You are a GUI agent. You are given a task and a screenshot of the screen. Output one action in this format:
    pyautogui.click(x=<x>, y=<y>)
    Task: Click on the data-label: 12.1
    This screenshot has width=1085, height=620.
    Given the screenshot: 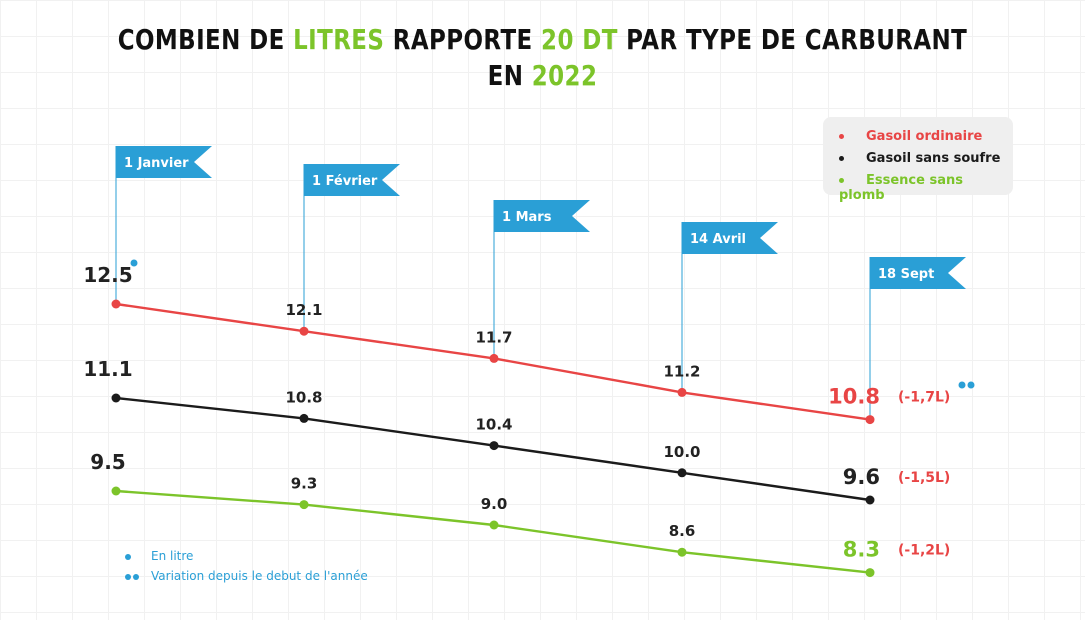 What is the action you would take?
    pyautogui.click(x=303, y=310)
    